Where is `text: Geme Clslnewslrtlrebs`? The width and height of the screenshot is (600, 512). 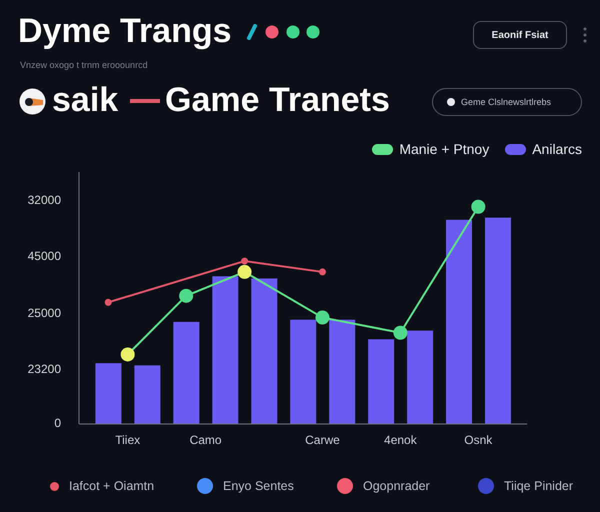
text: Geme Clslnewslrtlrebs is located at coordinates (506, 102).